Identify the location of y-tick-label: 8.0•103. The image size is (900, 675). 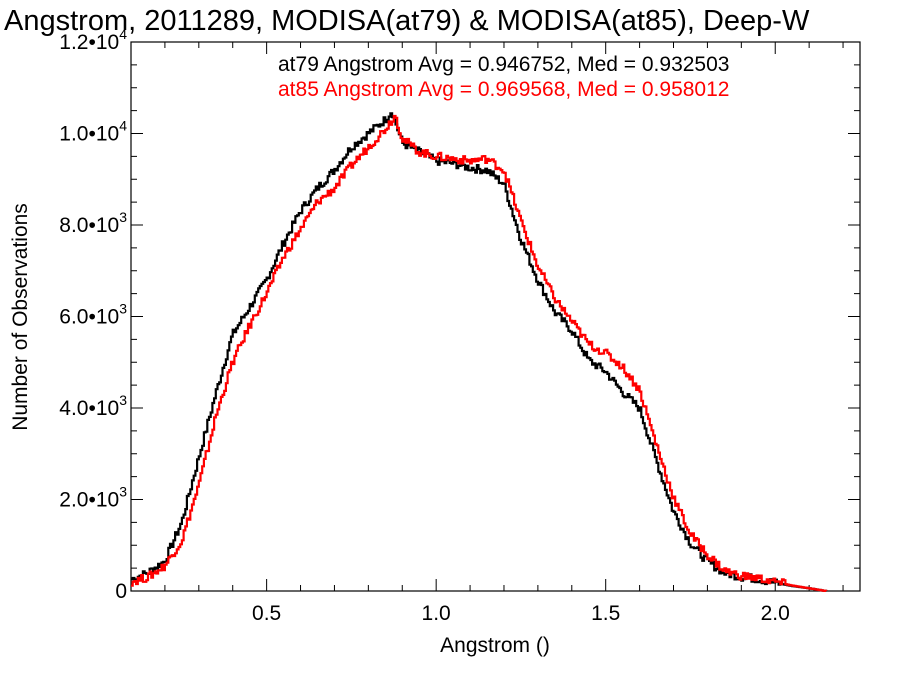
(93, 223).